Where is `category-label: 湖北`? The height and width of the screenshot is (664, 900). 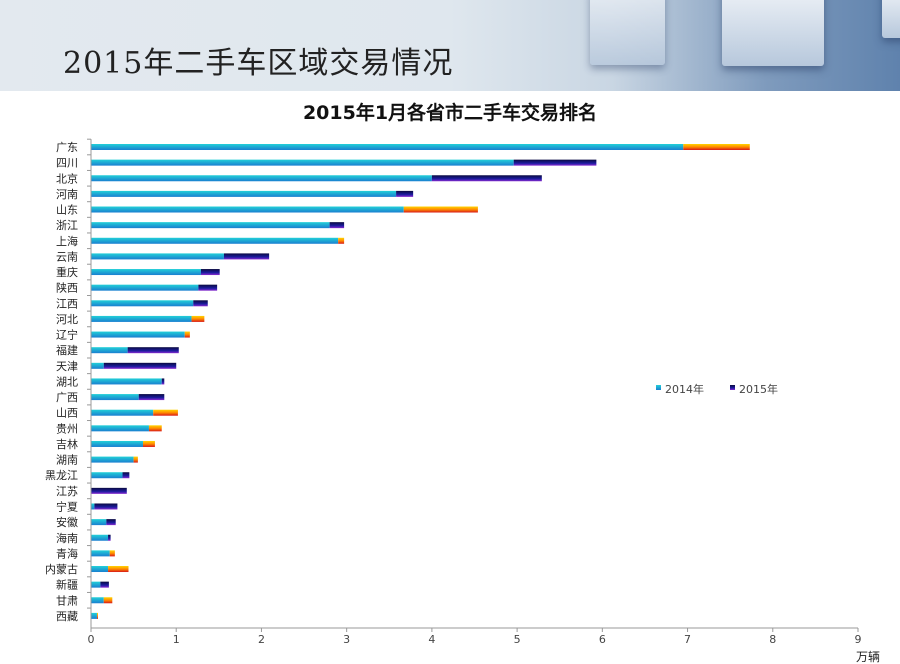 category-label: 湖北 is located at coordinates (67, 381).